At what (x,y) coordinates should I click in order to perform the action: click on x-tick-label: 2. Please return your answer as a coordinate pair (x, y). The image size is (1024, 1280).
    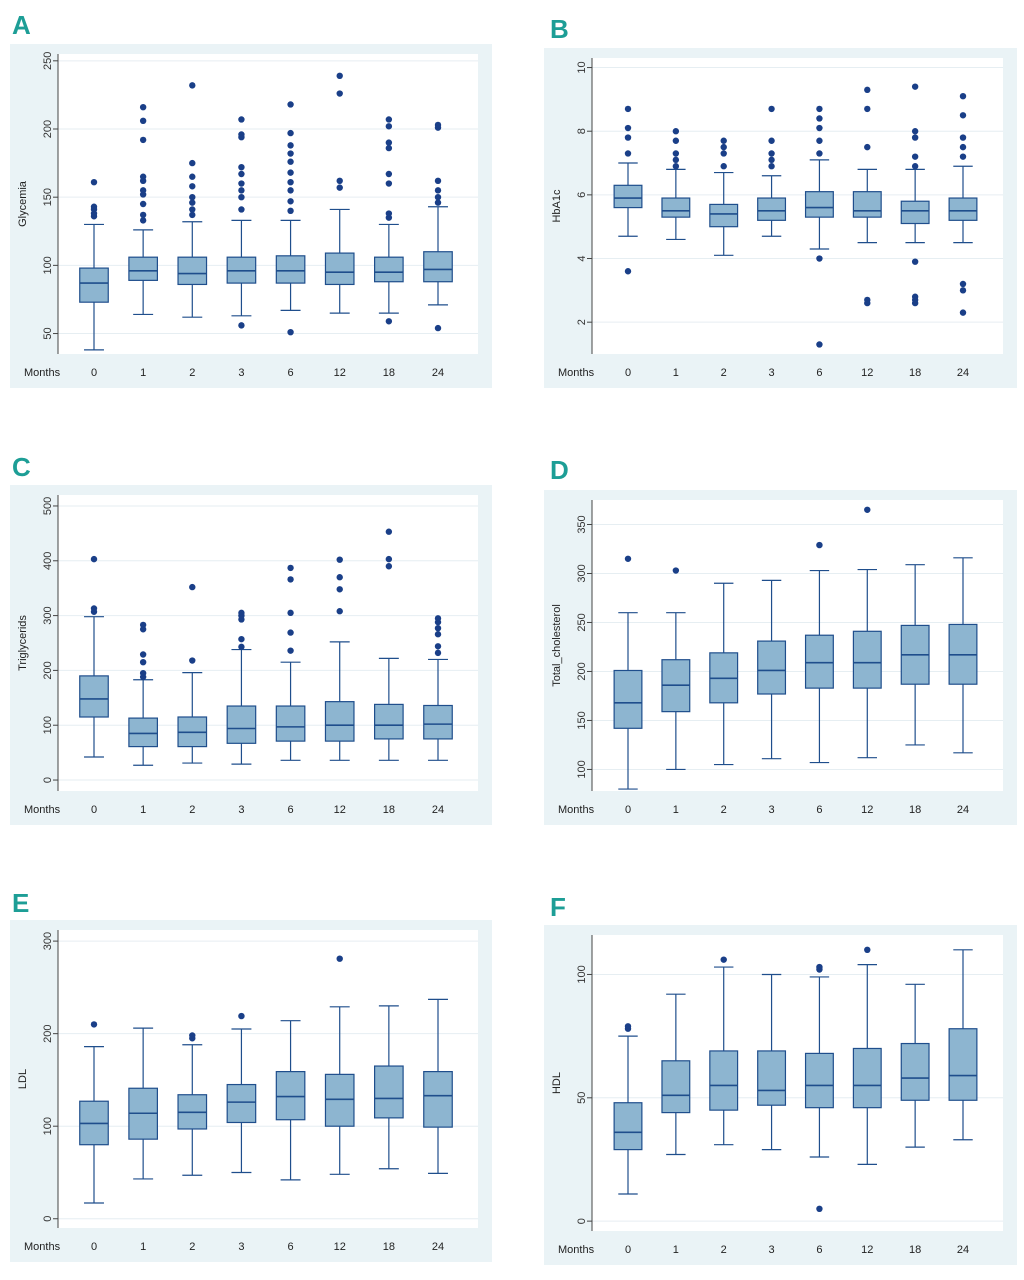
    Looking at the image, I should click on (724, 373).